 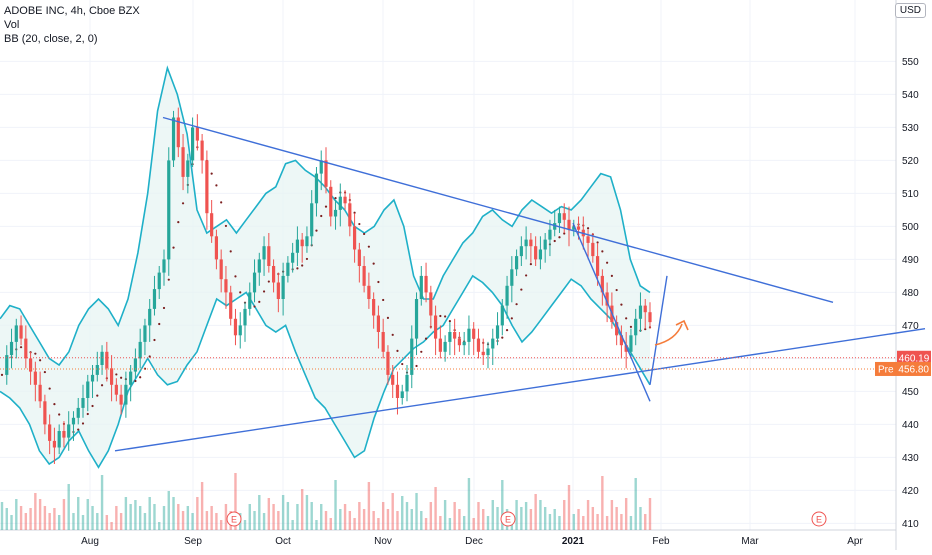 What do you see at coordinates (51, 39) in the screenshot?
I see `bollinger-legend: BB (20, close, 2, 0)` at bounding box center [51, 39].